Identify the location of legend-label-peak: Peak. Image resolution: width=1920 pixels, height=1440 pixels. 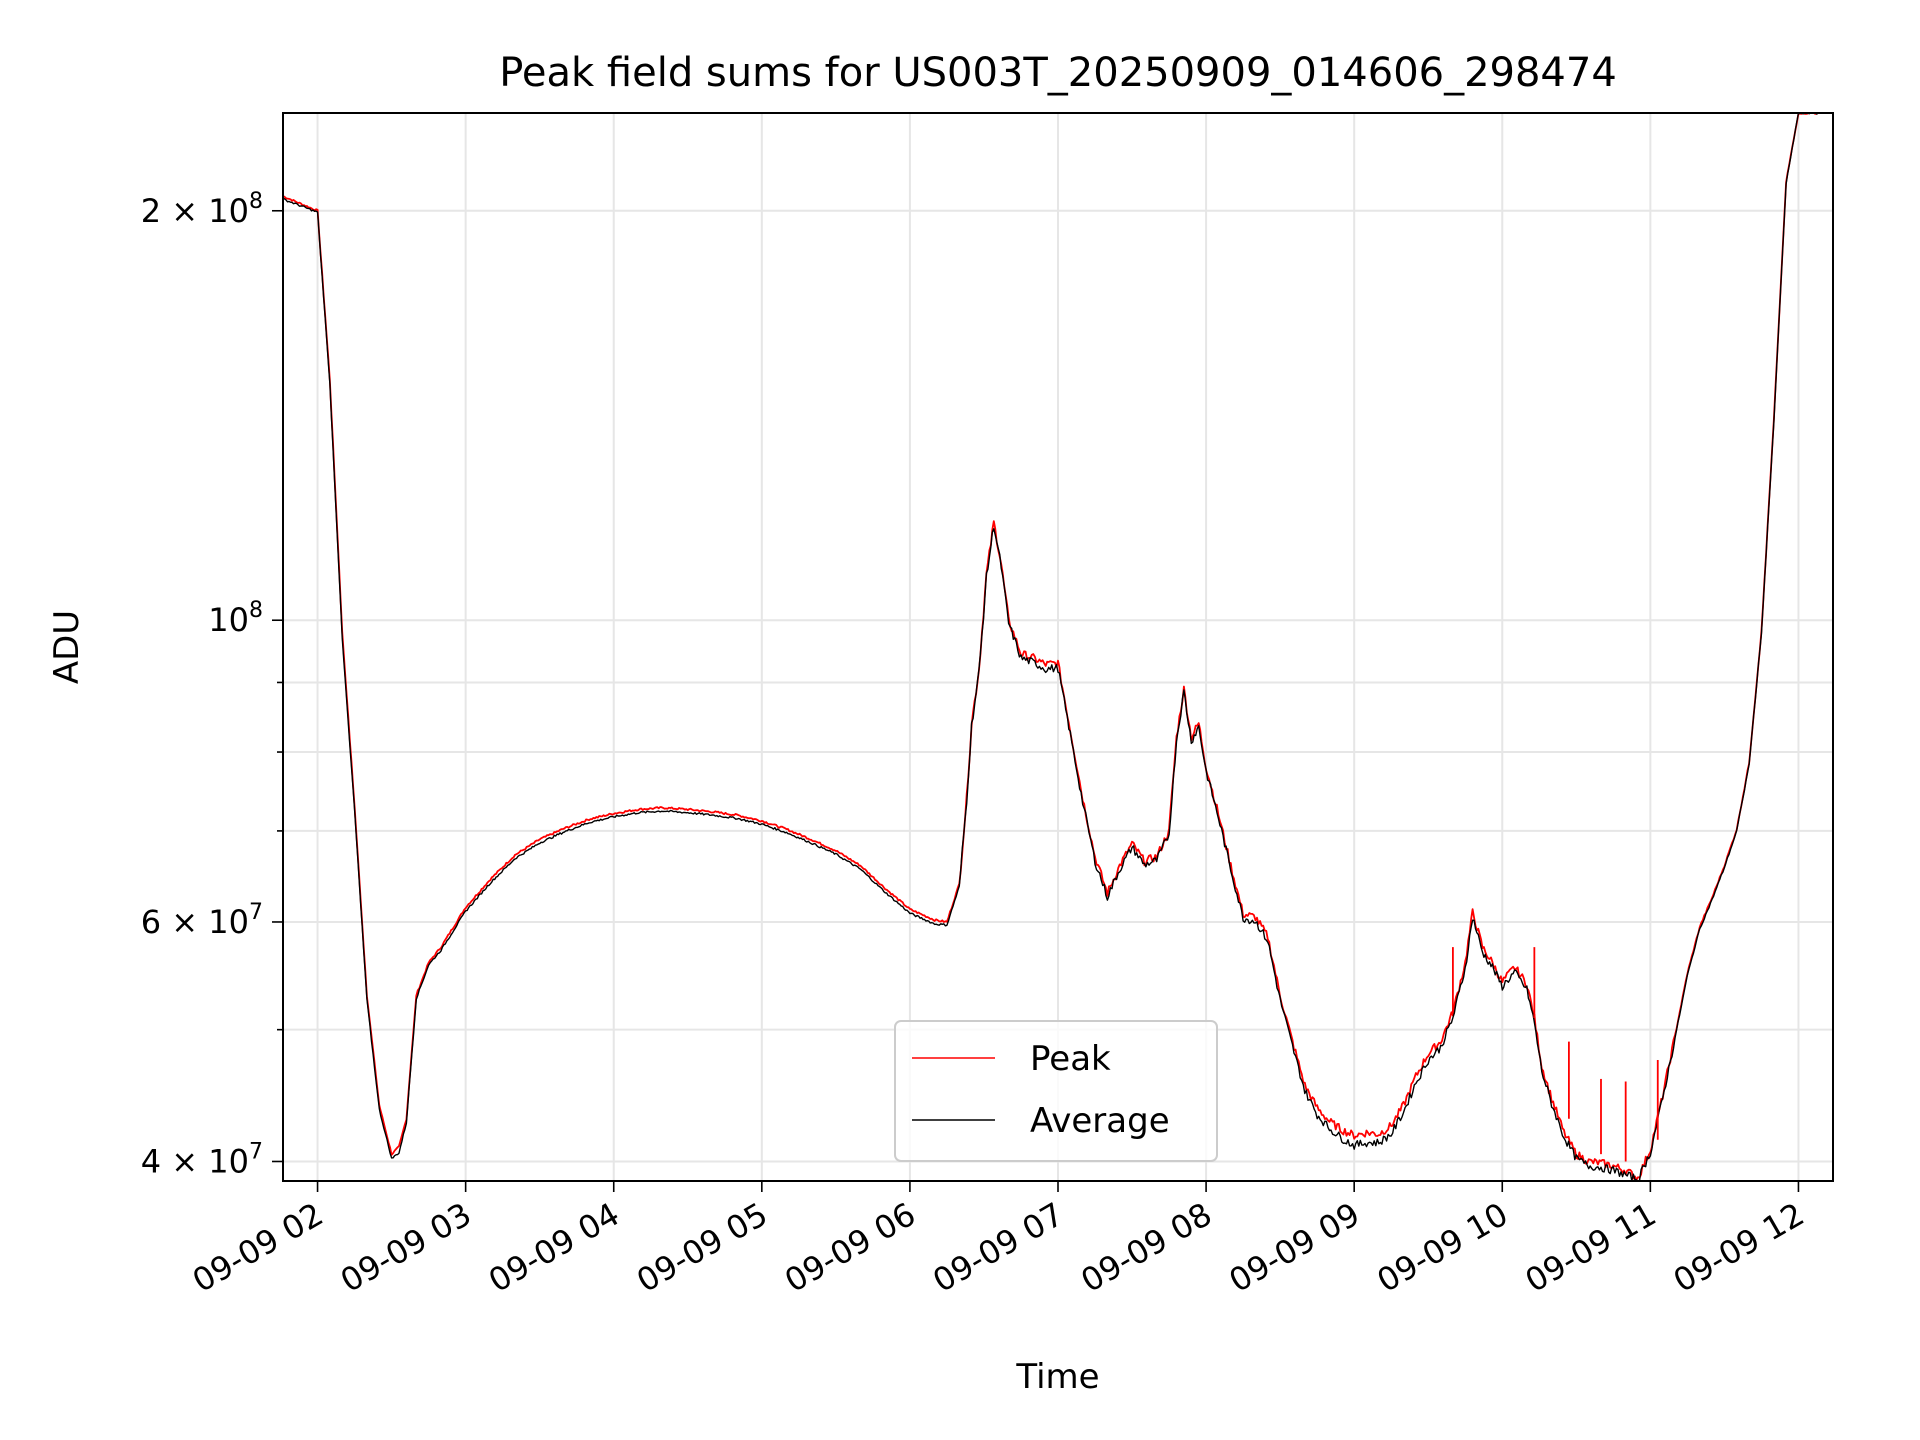
(1070, 1059).